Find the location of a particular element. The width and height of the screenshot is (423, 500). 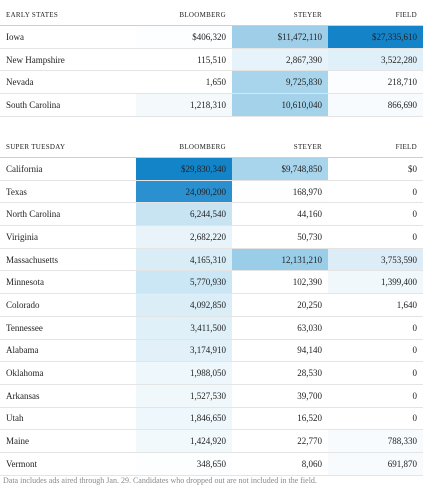

steyer-value-cell: 9,725,830 is located at coordinates (280, 82).